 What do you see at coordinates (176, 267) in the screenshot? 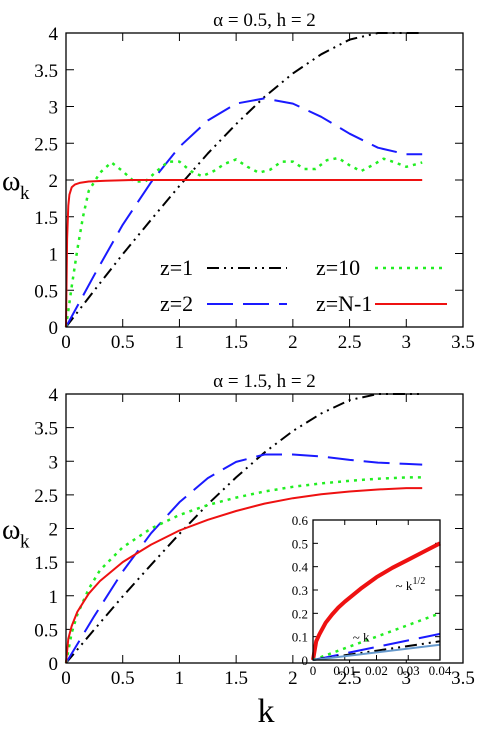
I see `legend-label: z=1` at bounding box center [176, 267].